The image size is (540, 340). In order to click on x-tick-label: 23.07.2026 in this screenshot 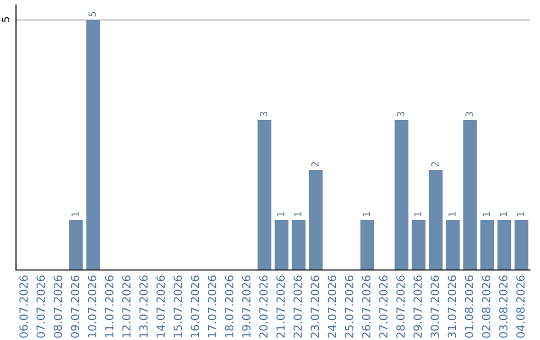, I will do `click(315, 307)`.